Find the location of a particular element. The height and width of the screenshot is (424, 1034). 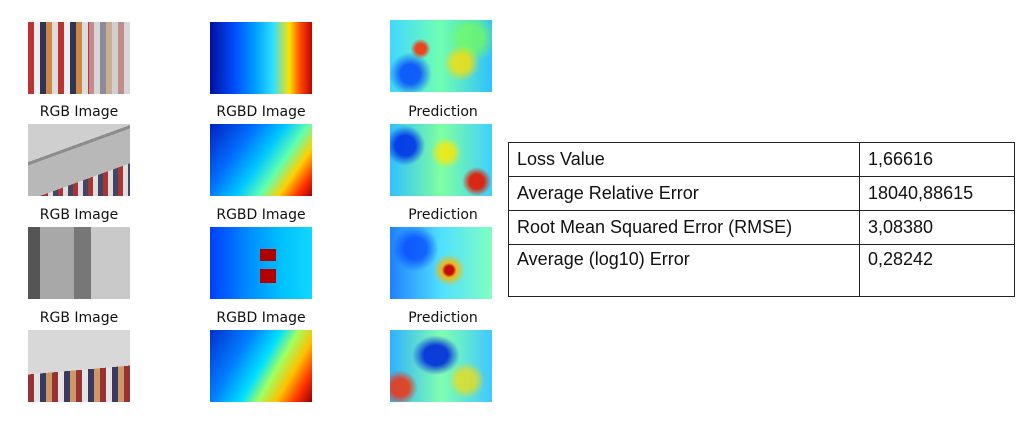

metric-name: Root Mean Squared Error (RMSE) is located at coordinates (684, 227).